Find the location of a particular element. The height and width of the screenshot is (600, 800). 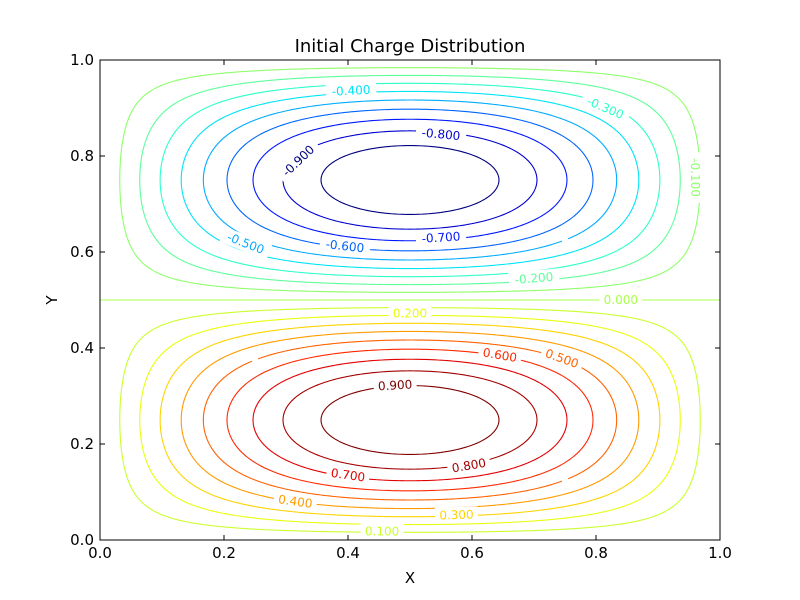

x-tick-label: 1.0 is located at coordinates (720, 553).